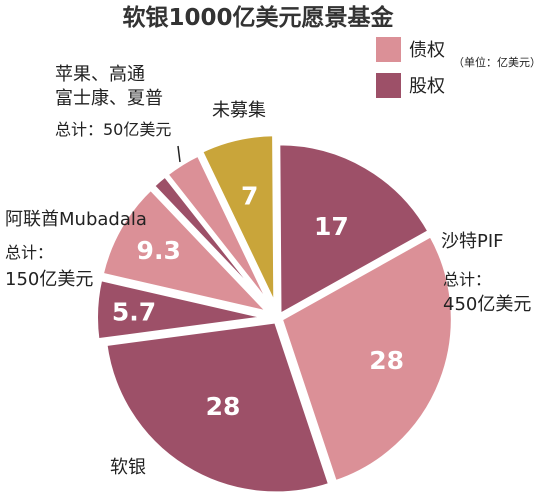  I want to click on others-name-line2: 富士康、夏普, so click(109, 98).